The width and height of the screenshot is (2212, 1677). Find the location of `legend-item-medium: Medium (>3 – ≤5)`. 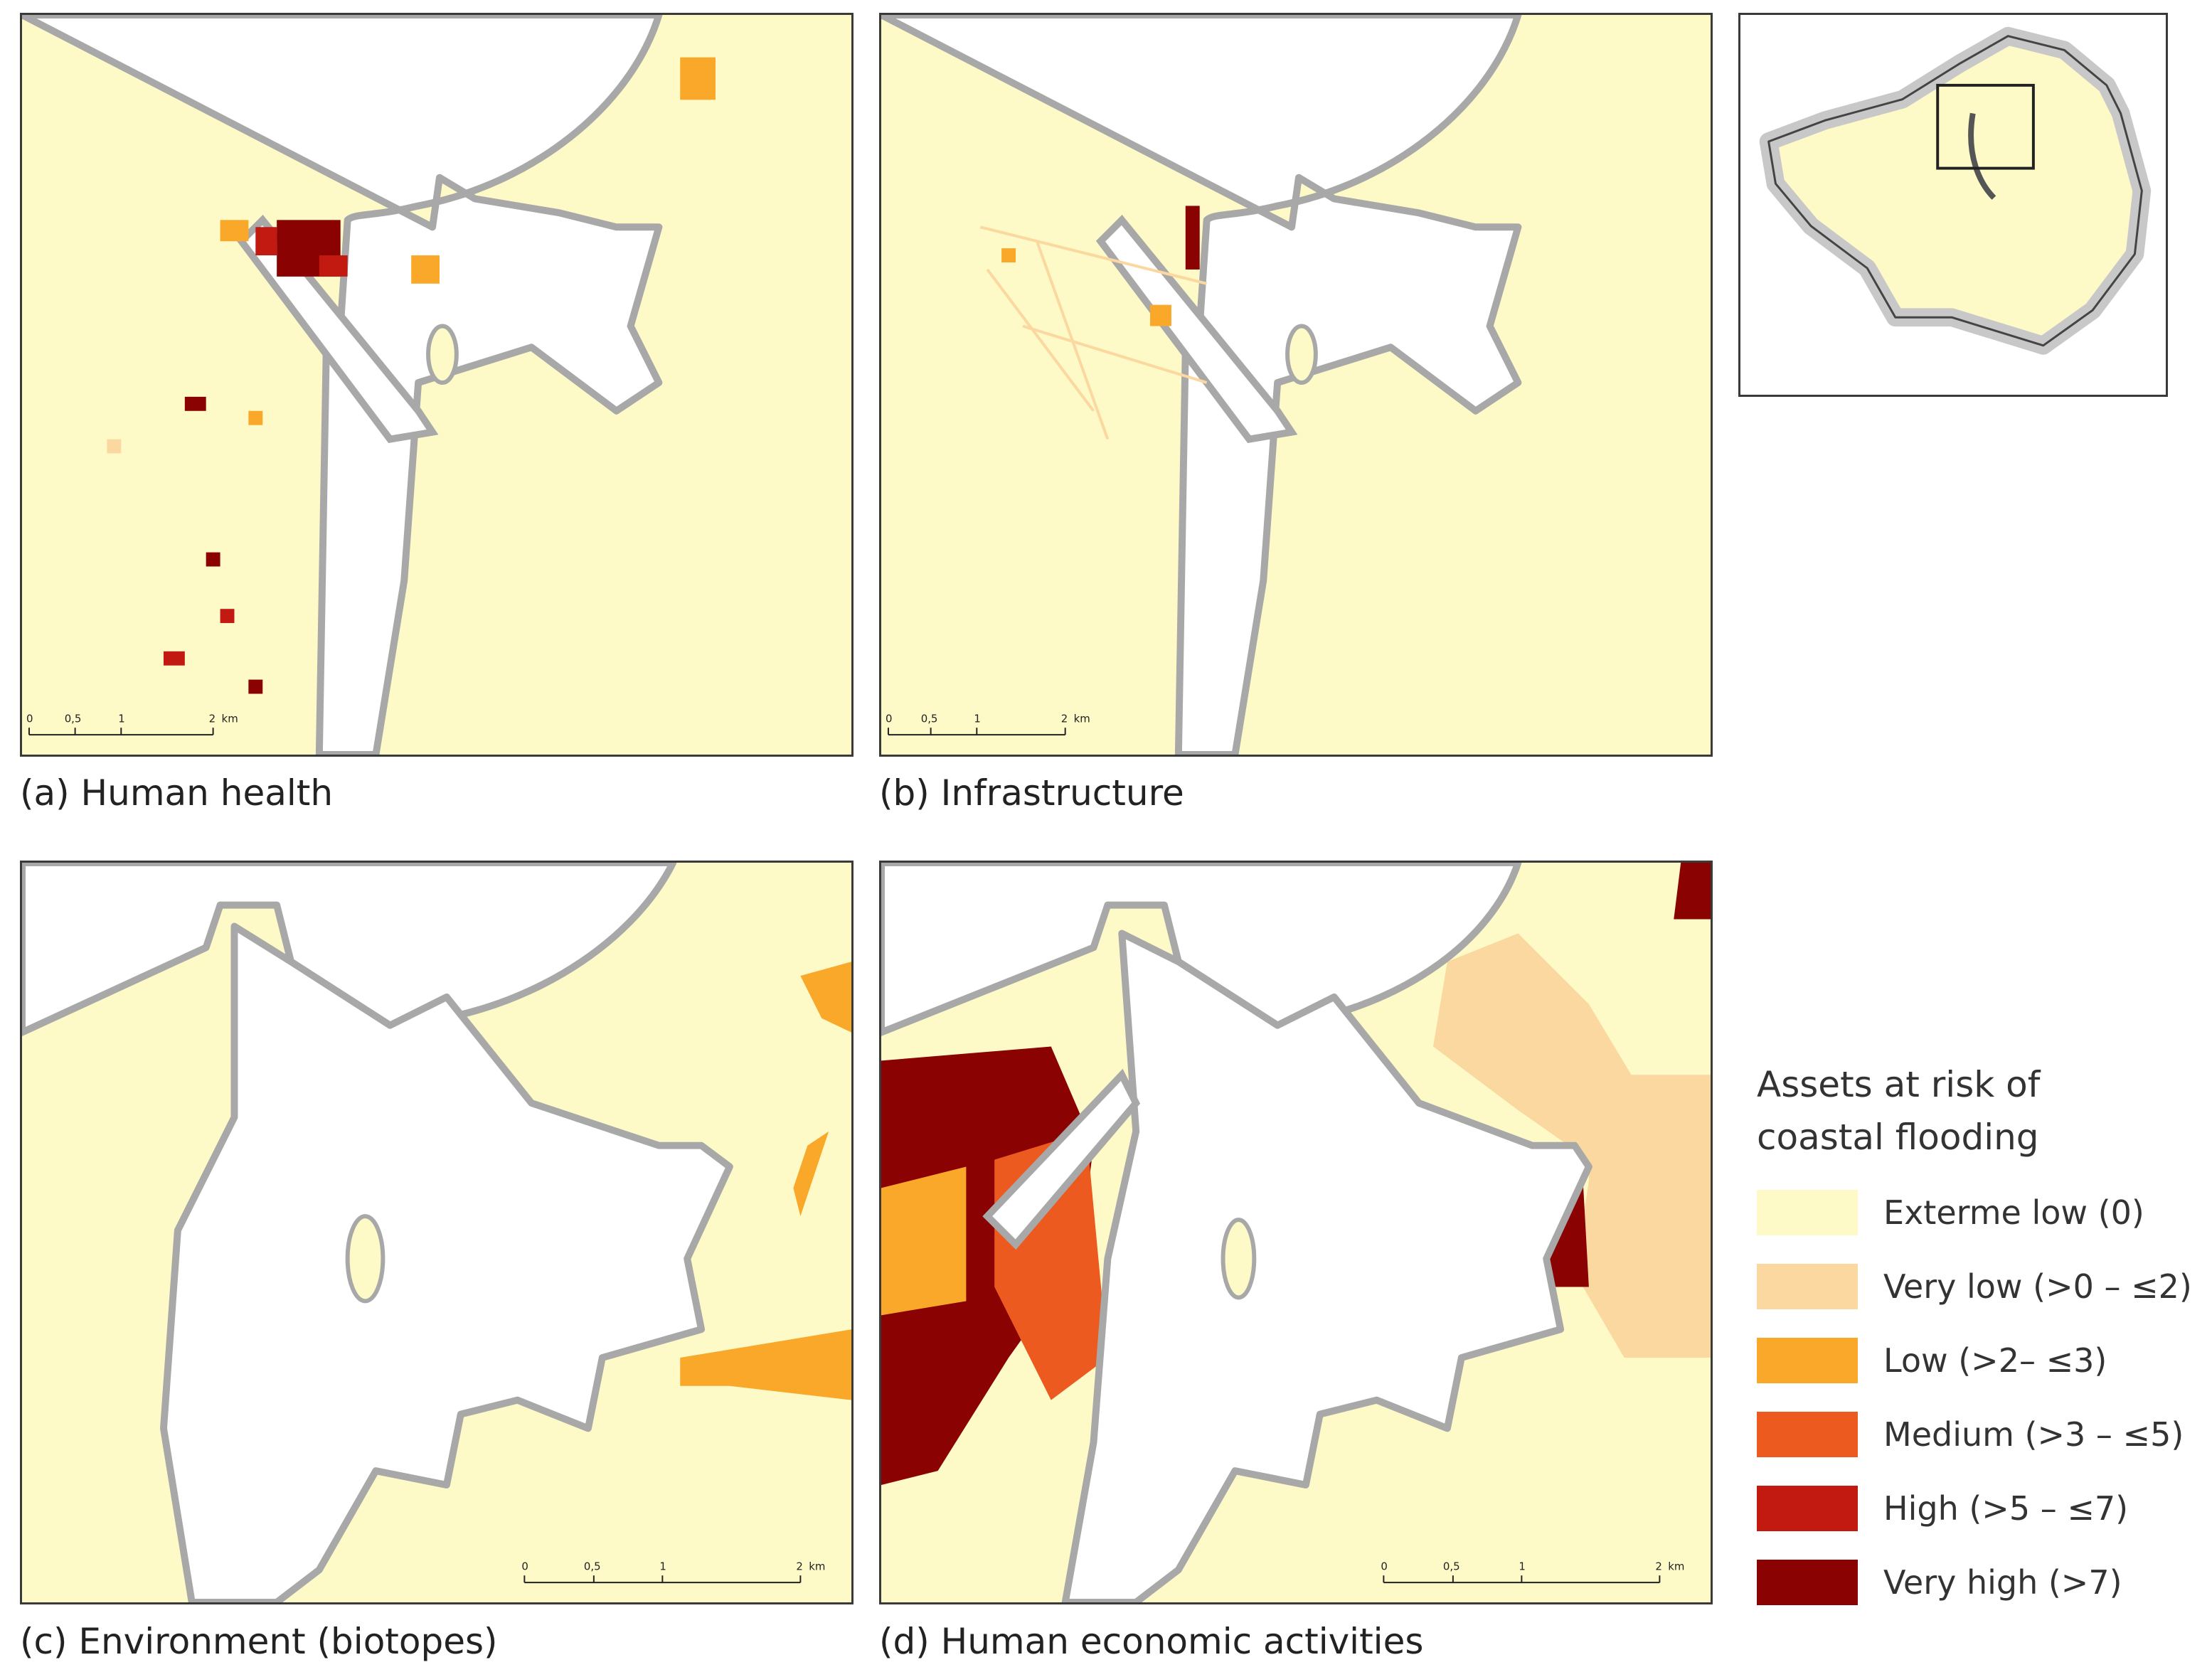

legend-item-medium: Medium (>3 – ≤5) is located at coordinates (1970, 1434).